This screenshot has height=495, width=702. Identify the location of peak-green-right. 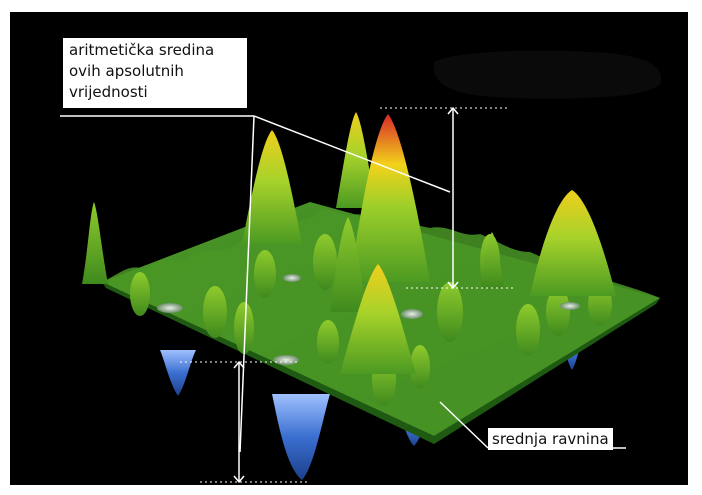
(492, 260).